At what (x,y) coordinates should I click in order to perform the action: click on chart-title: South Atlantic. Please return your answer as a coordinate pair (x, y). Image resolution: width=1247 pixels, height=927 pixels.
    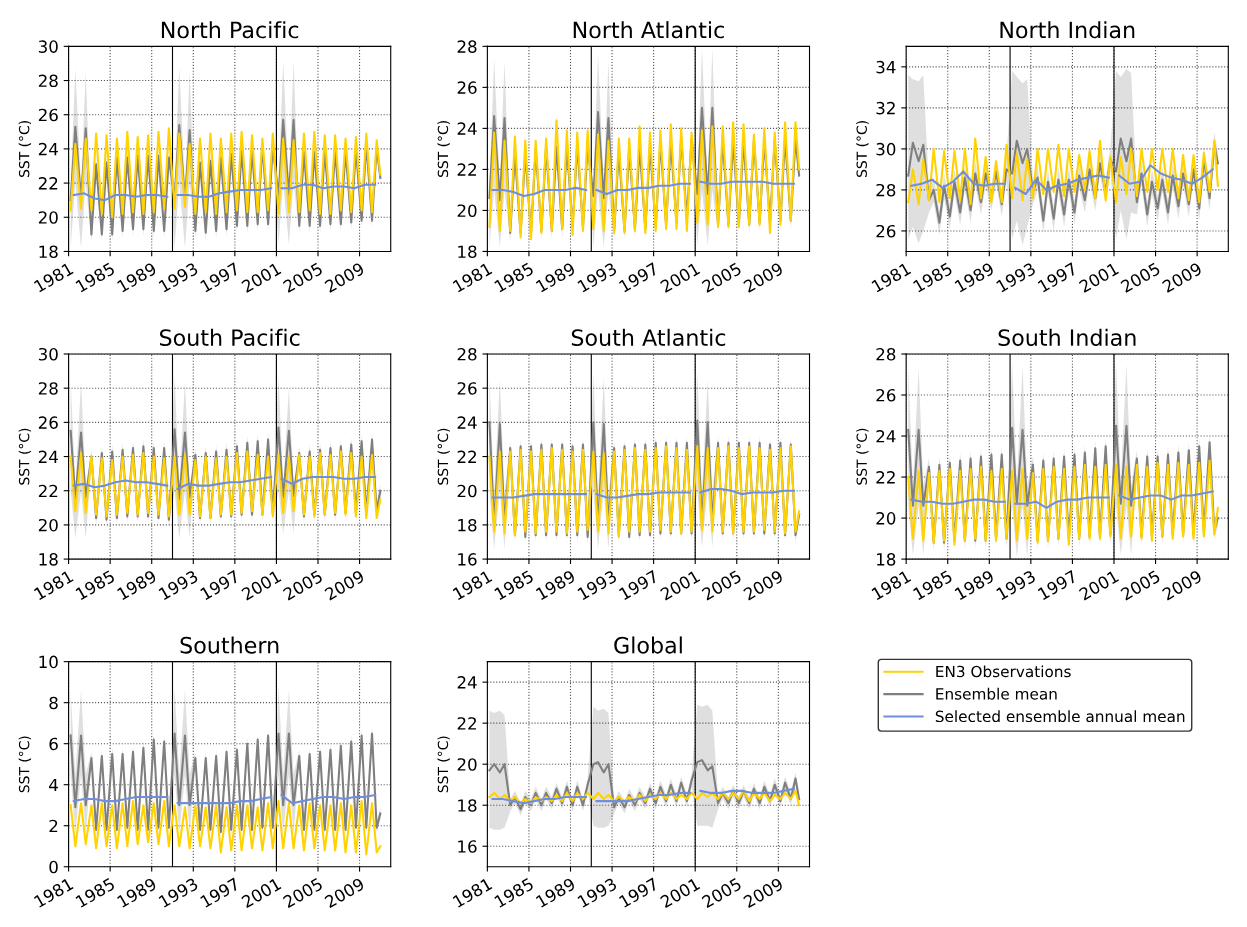
    Looking at the image, I should click on (648, 337).